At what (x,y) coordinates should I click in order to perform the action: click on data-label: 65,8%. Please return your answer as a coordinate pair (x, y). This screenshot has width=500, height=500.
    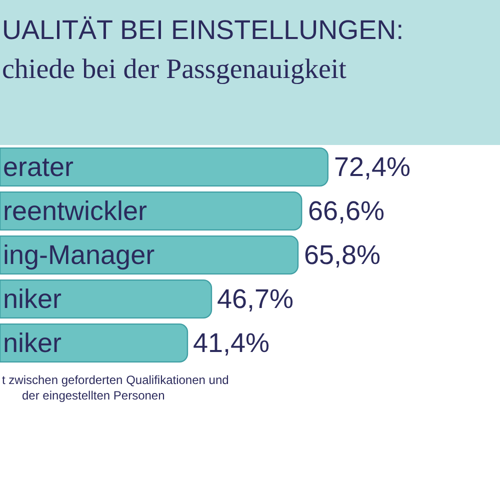
    Looking at the image, I should click on (342, 255).